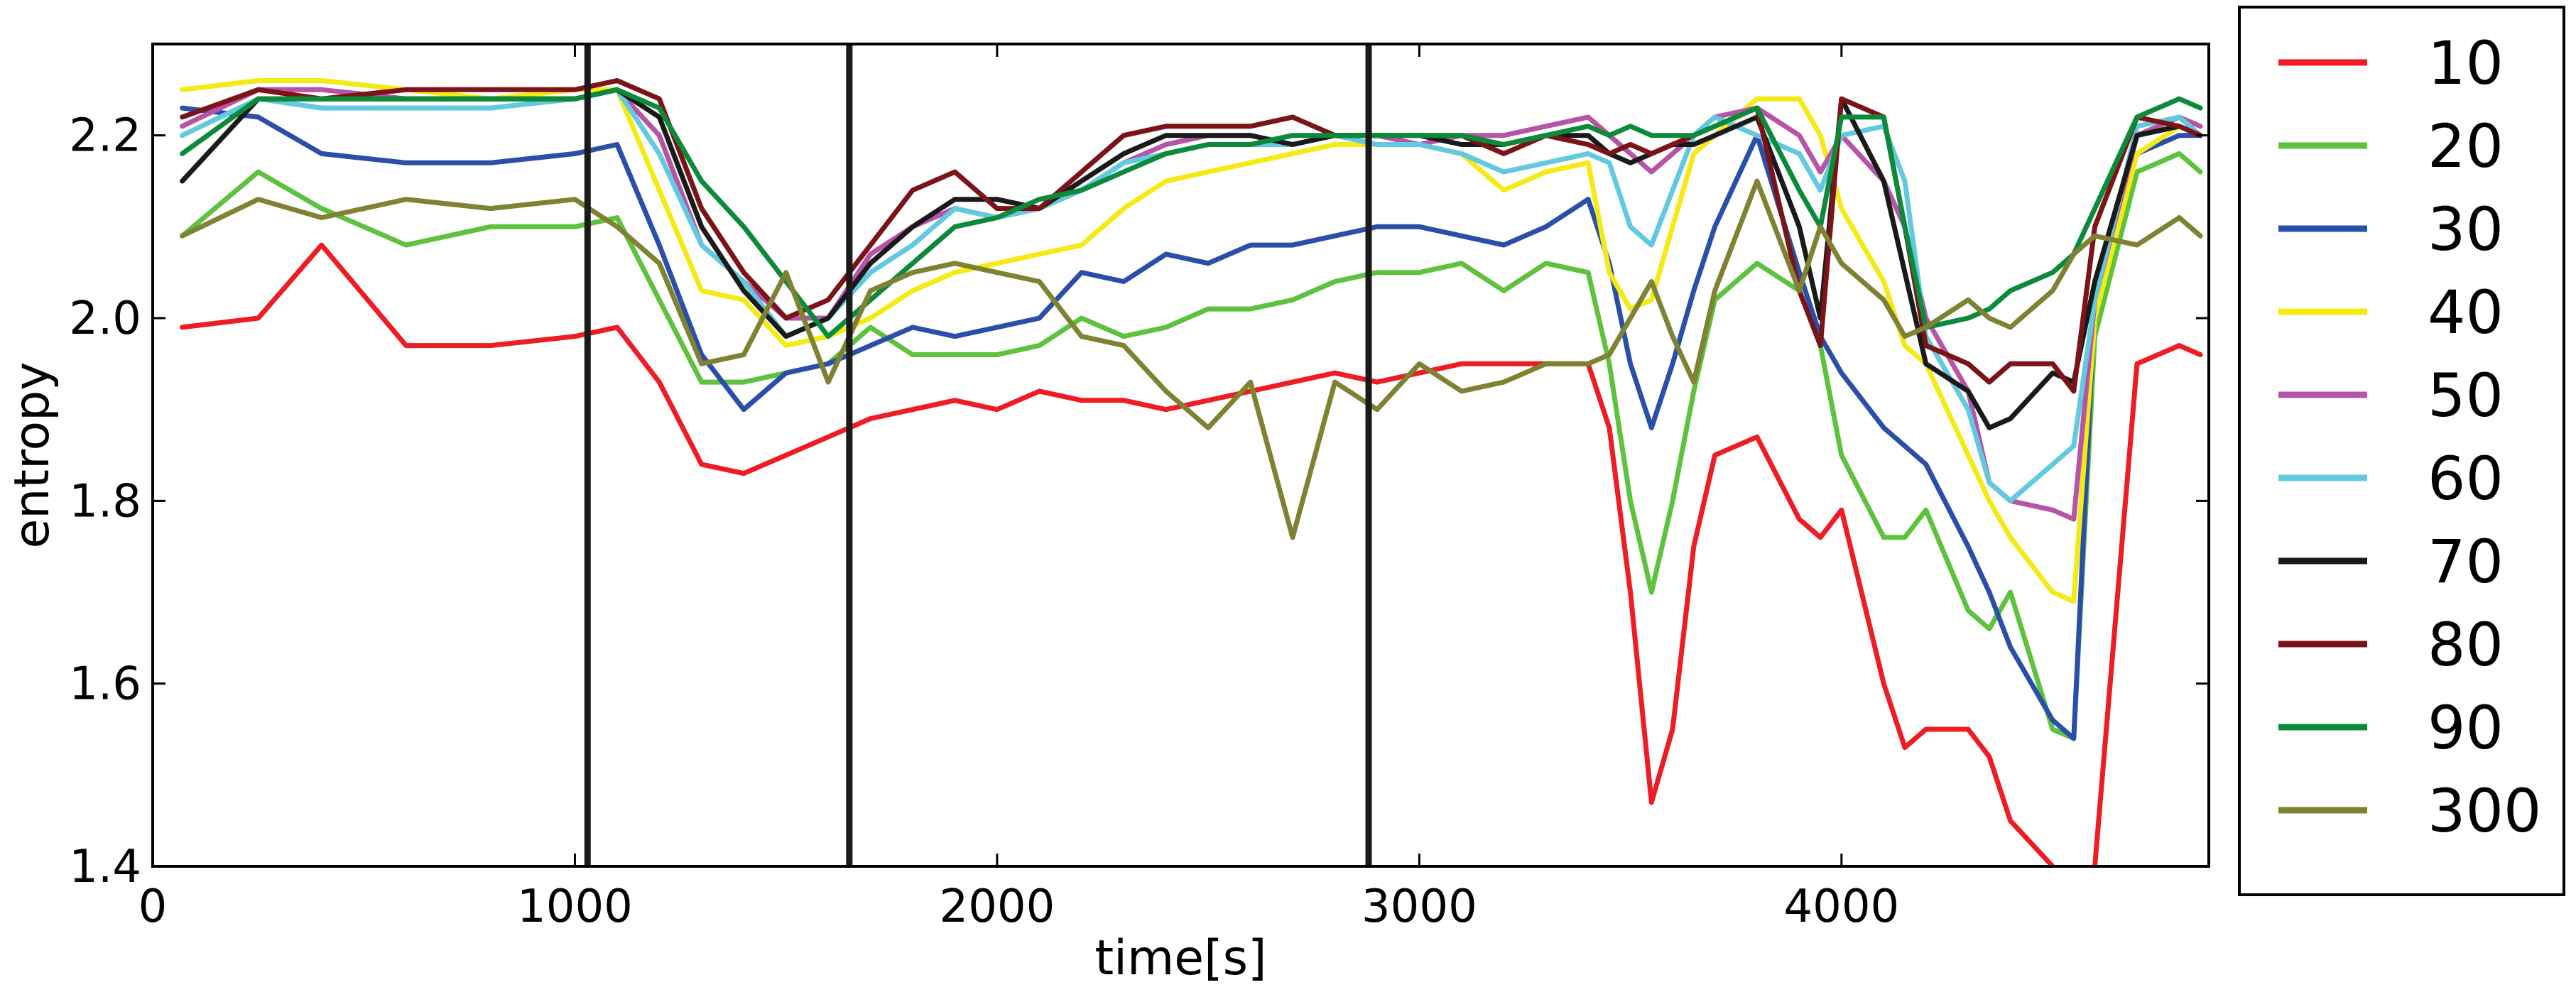  I want to click on legend-box, so click(2401, 451).